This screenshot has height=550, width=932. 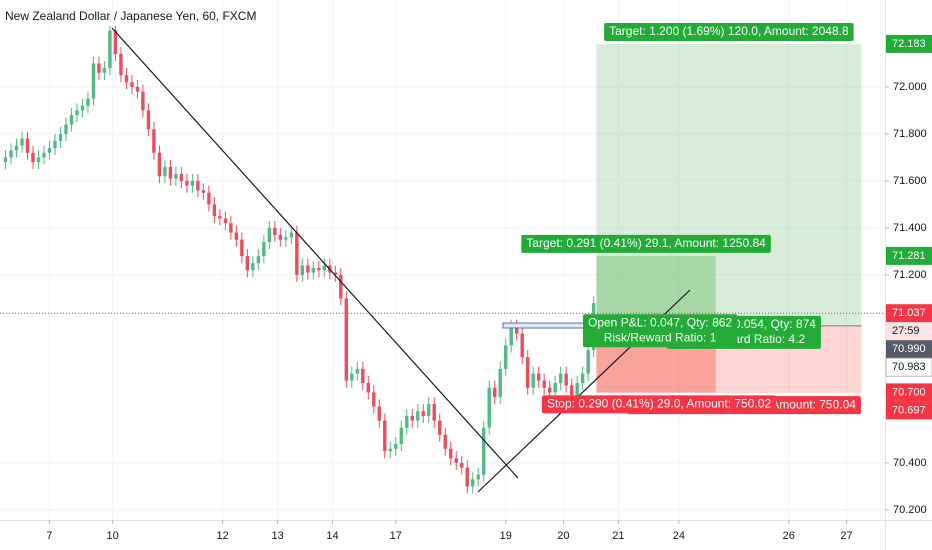 I want to click on x-tick-label: 20, so click(x=563, y=536).